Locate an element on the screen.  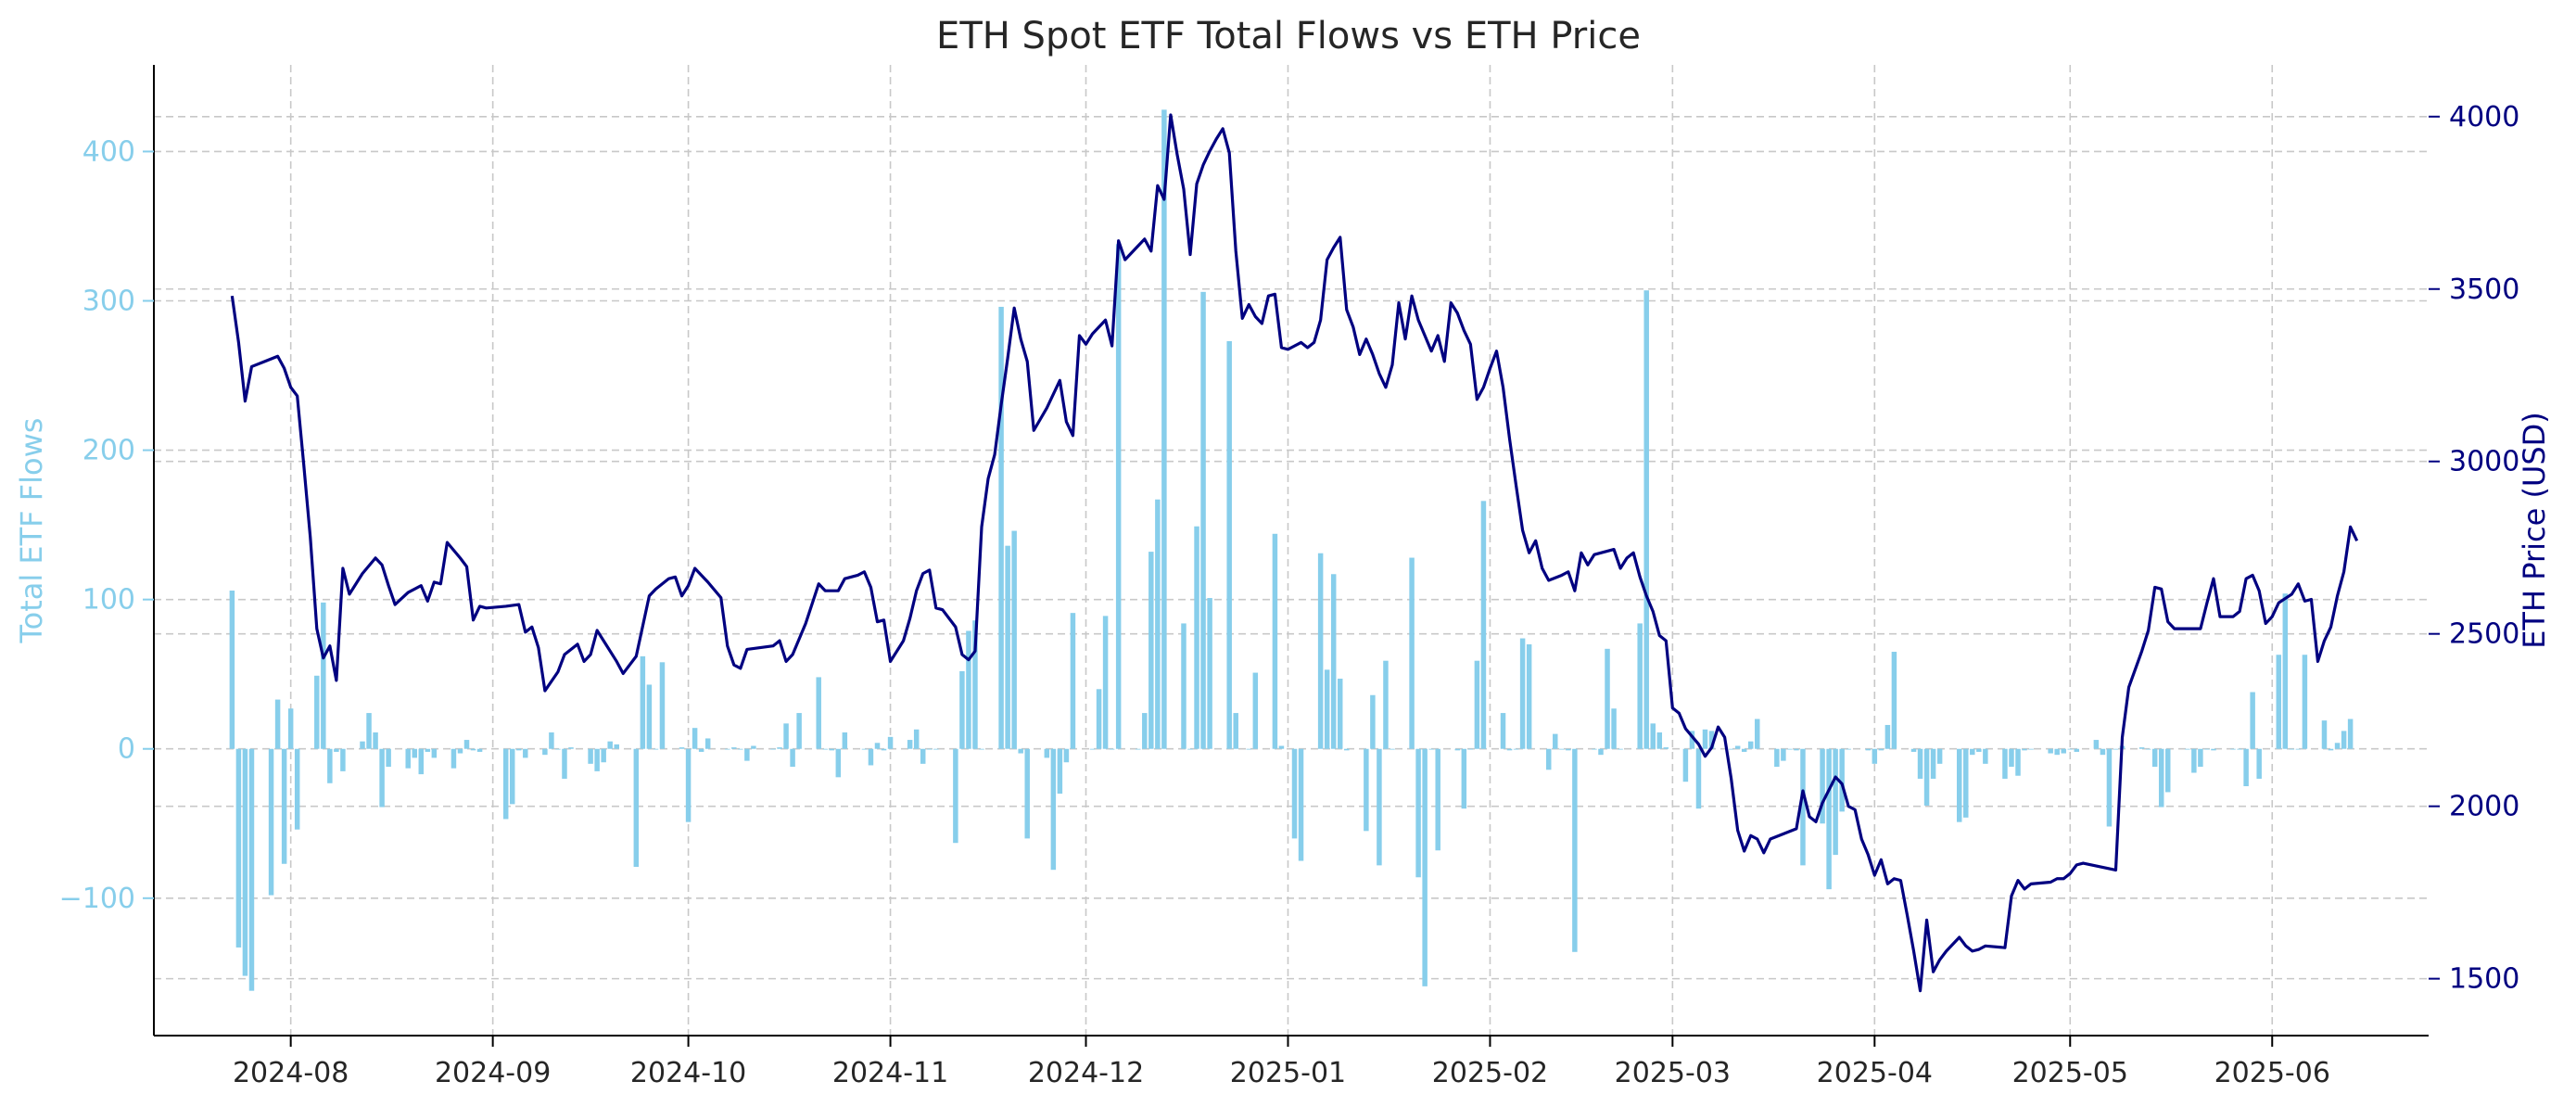
y-left-tick-label: 400 is located at coordinates (109, 151).